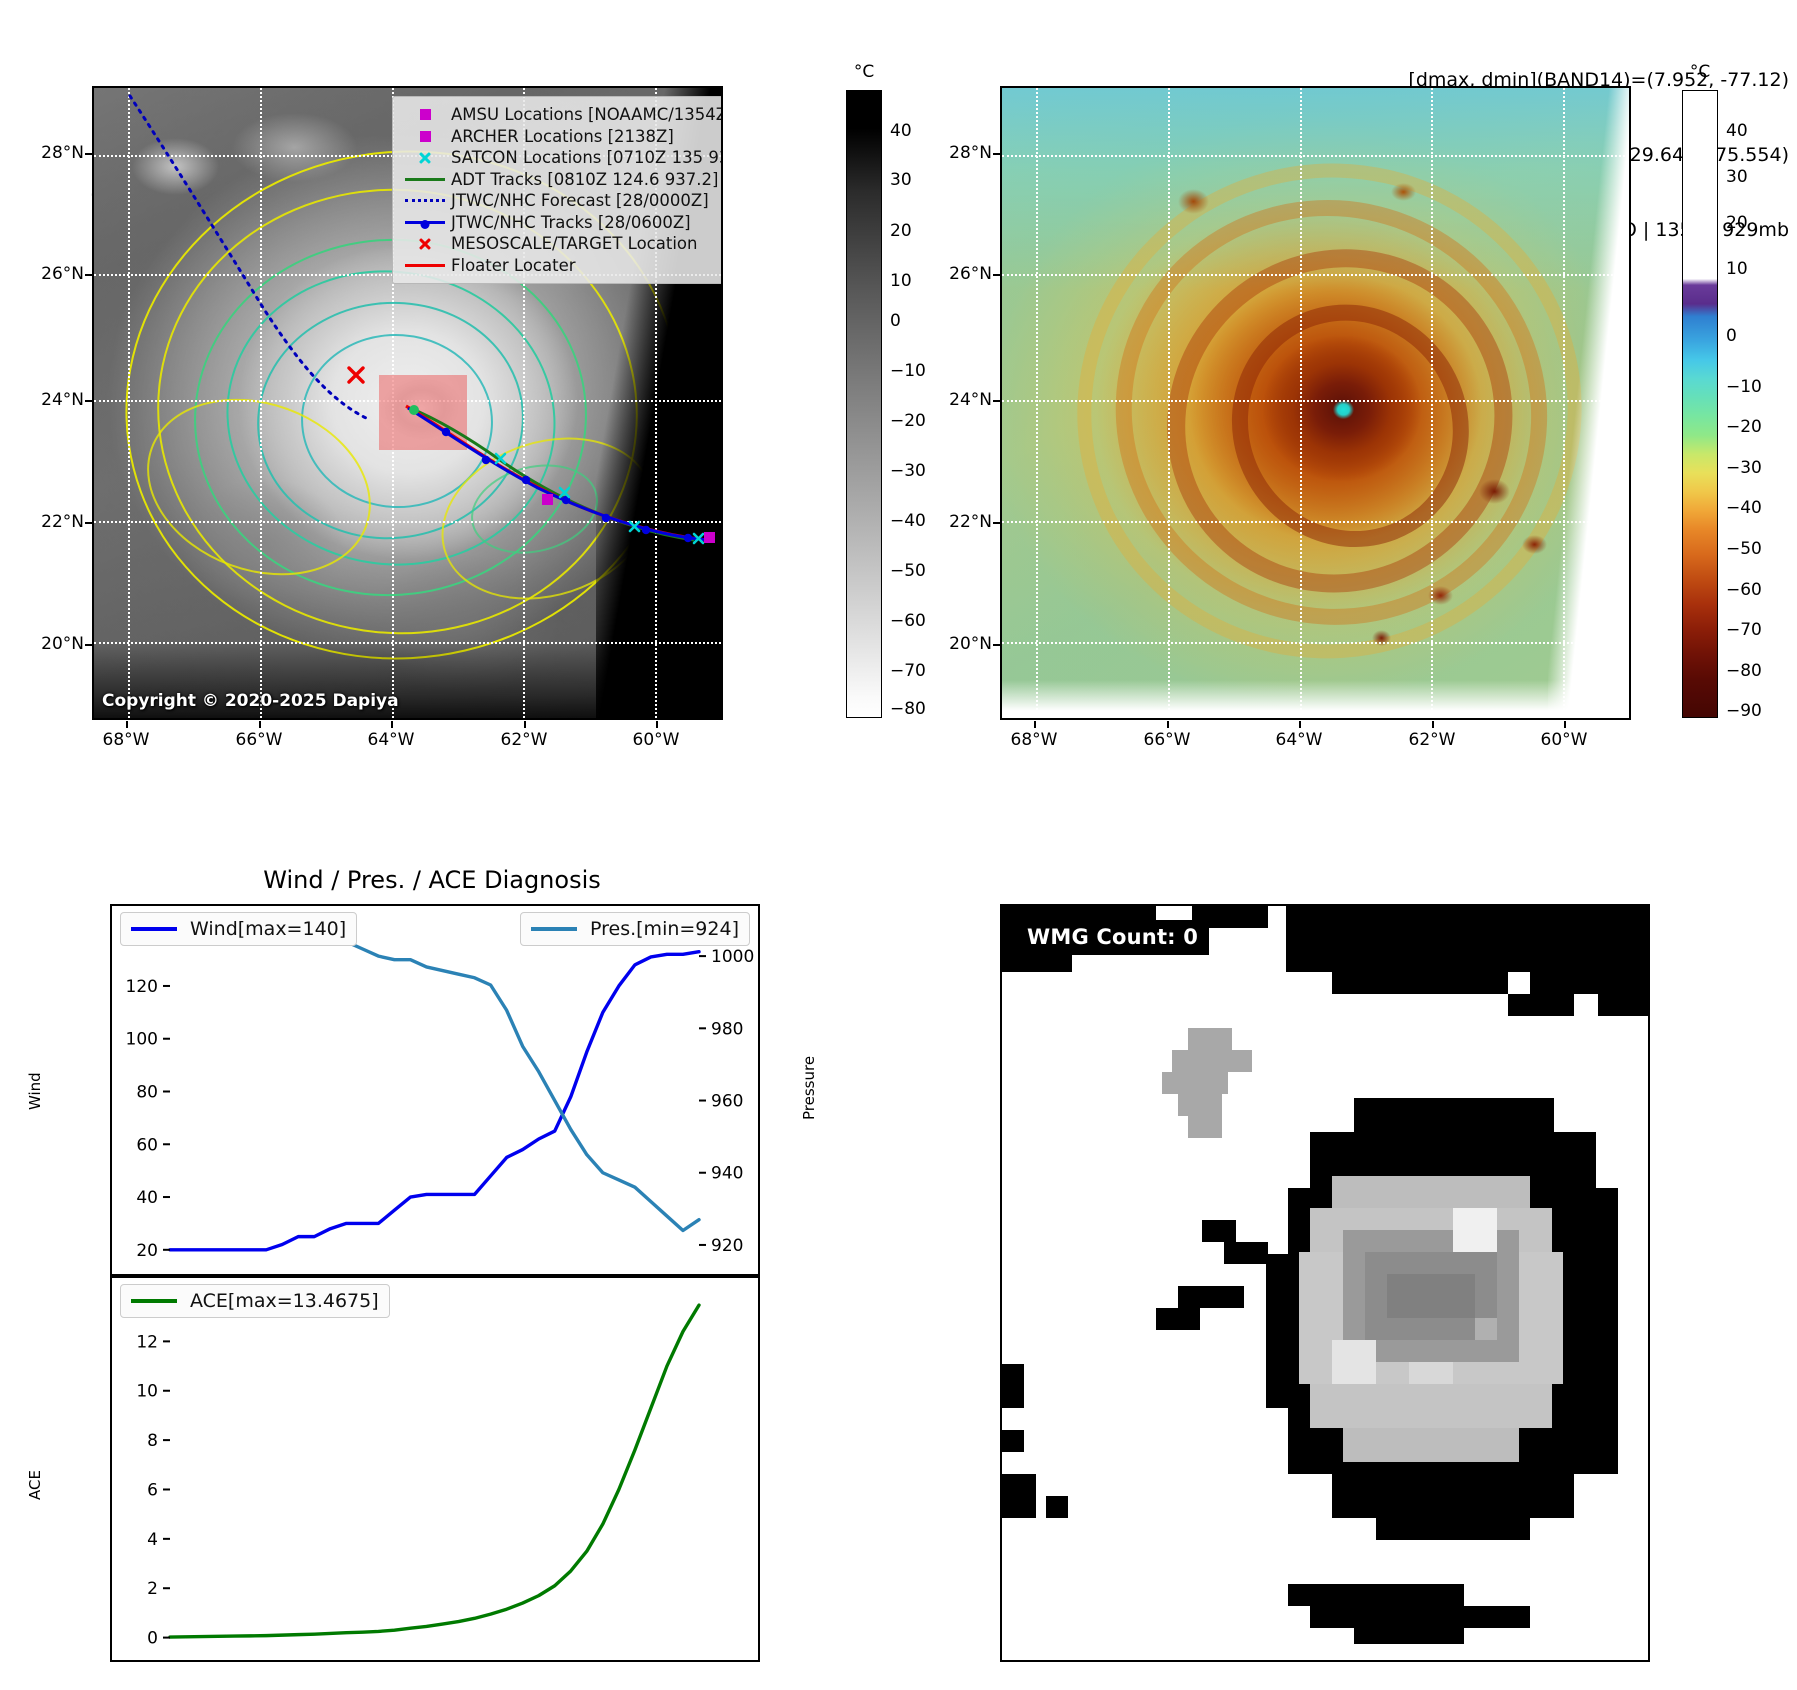 Image resolution: width=1797 pixels, height=1690 pixels. What do you see at coordinates (35, 1091) in the screenshot?
I see `wind-axis-label: Wind` at bounding box center [35, 1091].